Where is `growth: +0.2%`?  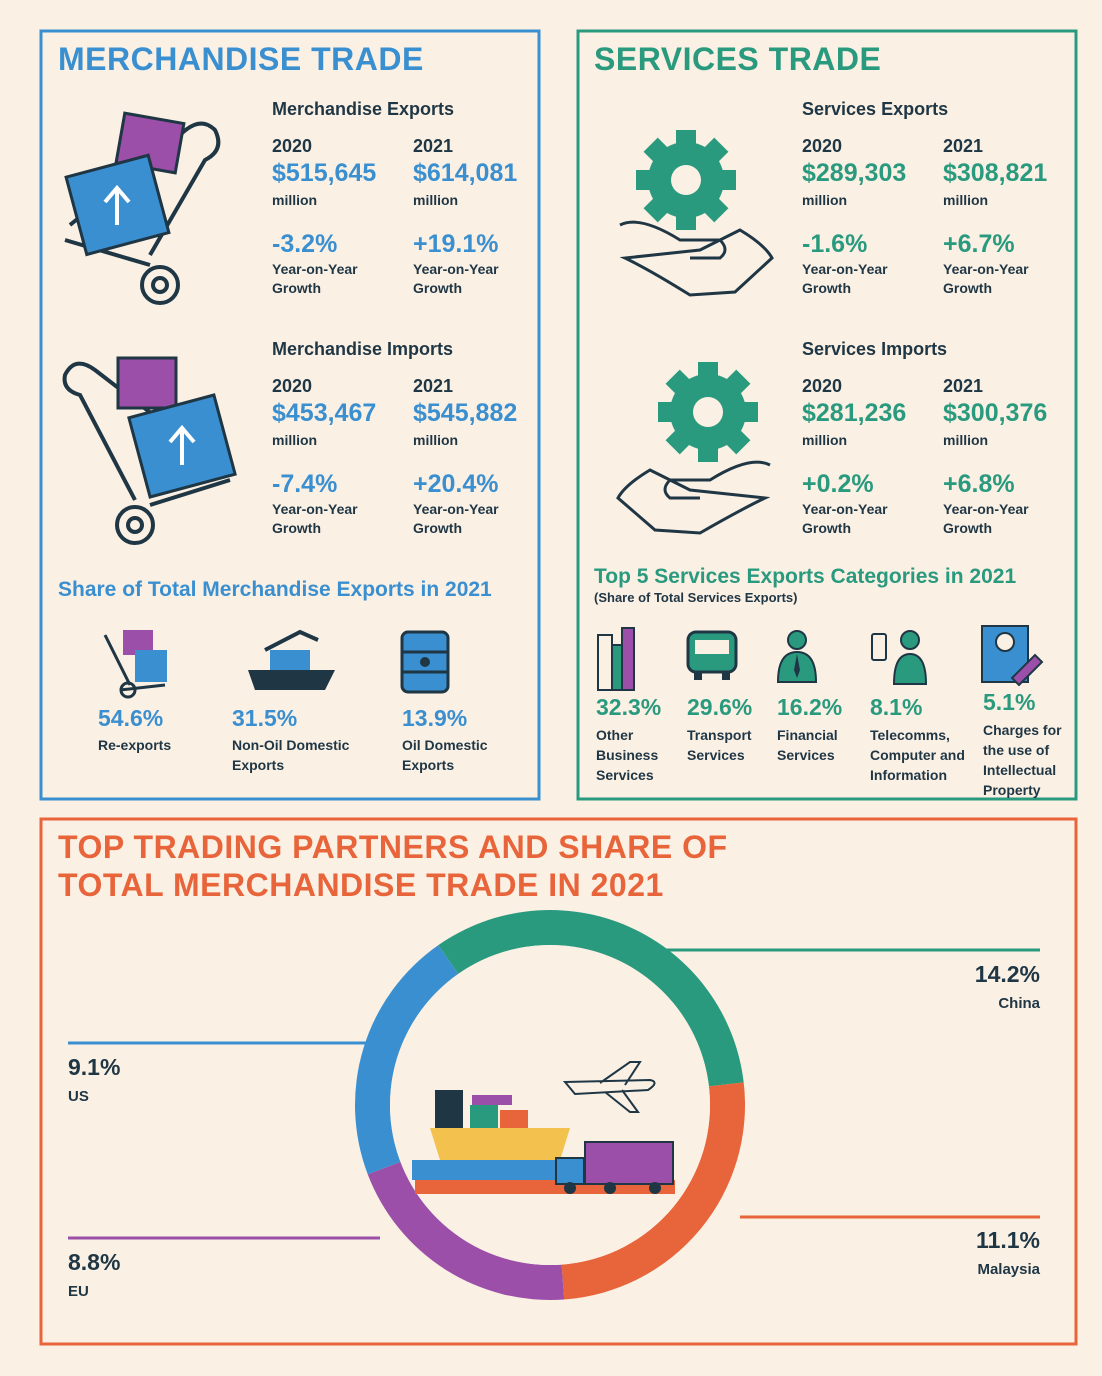
growth: +0.2% is located at coordinates (838, 484).